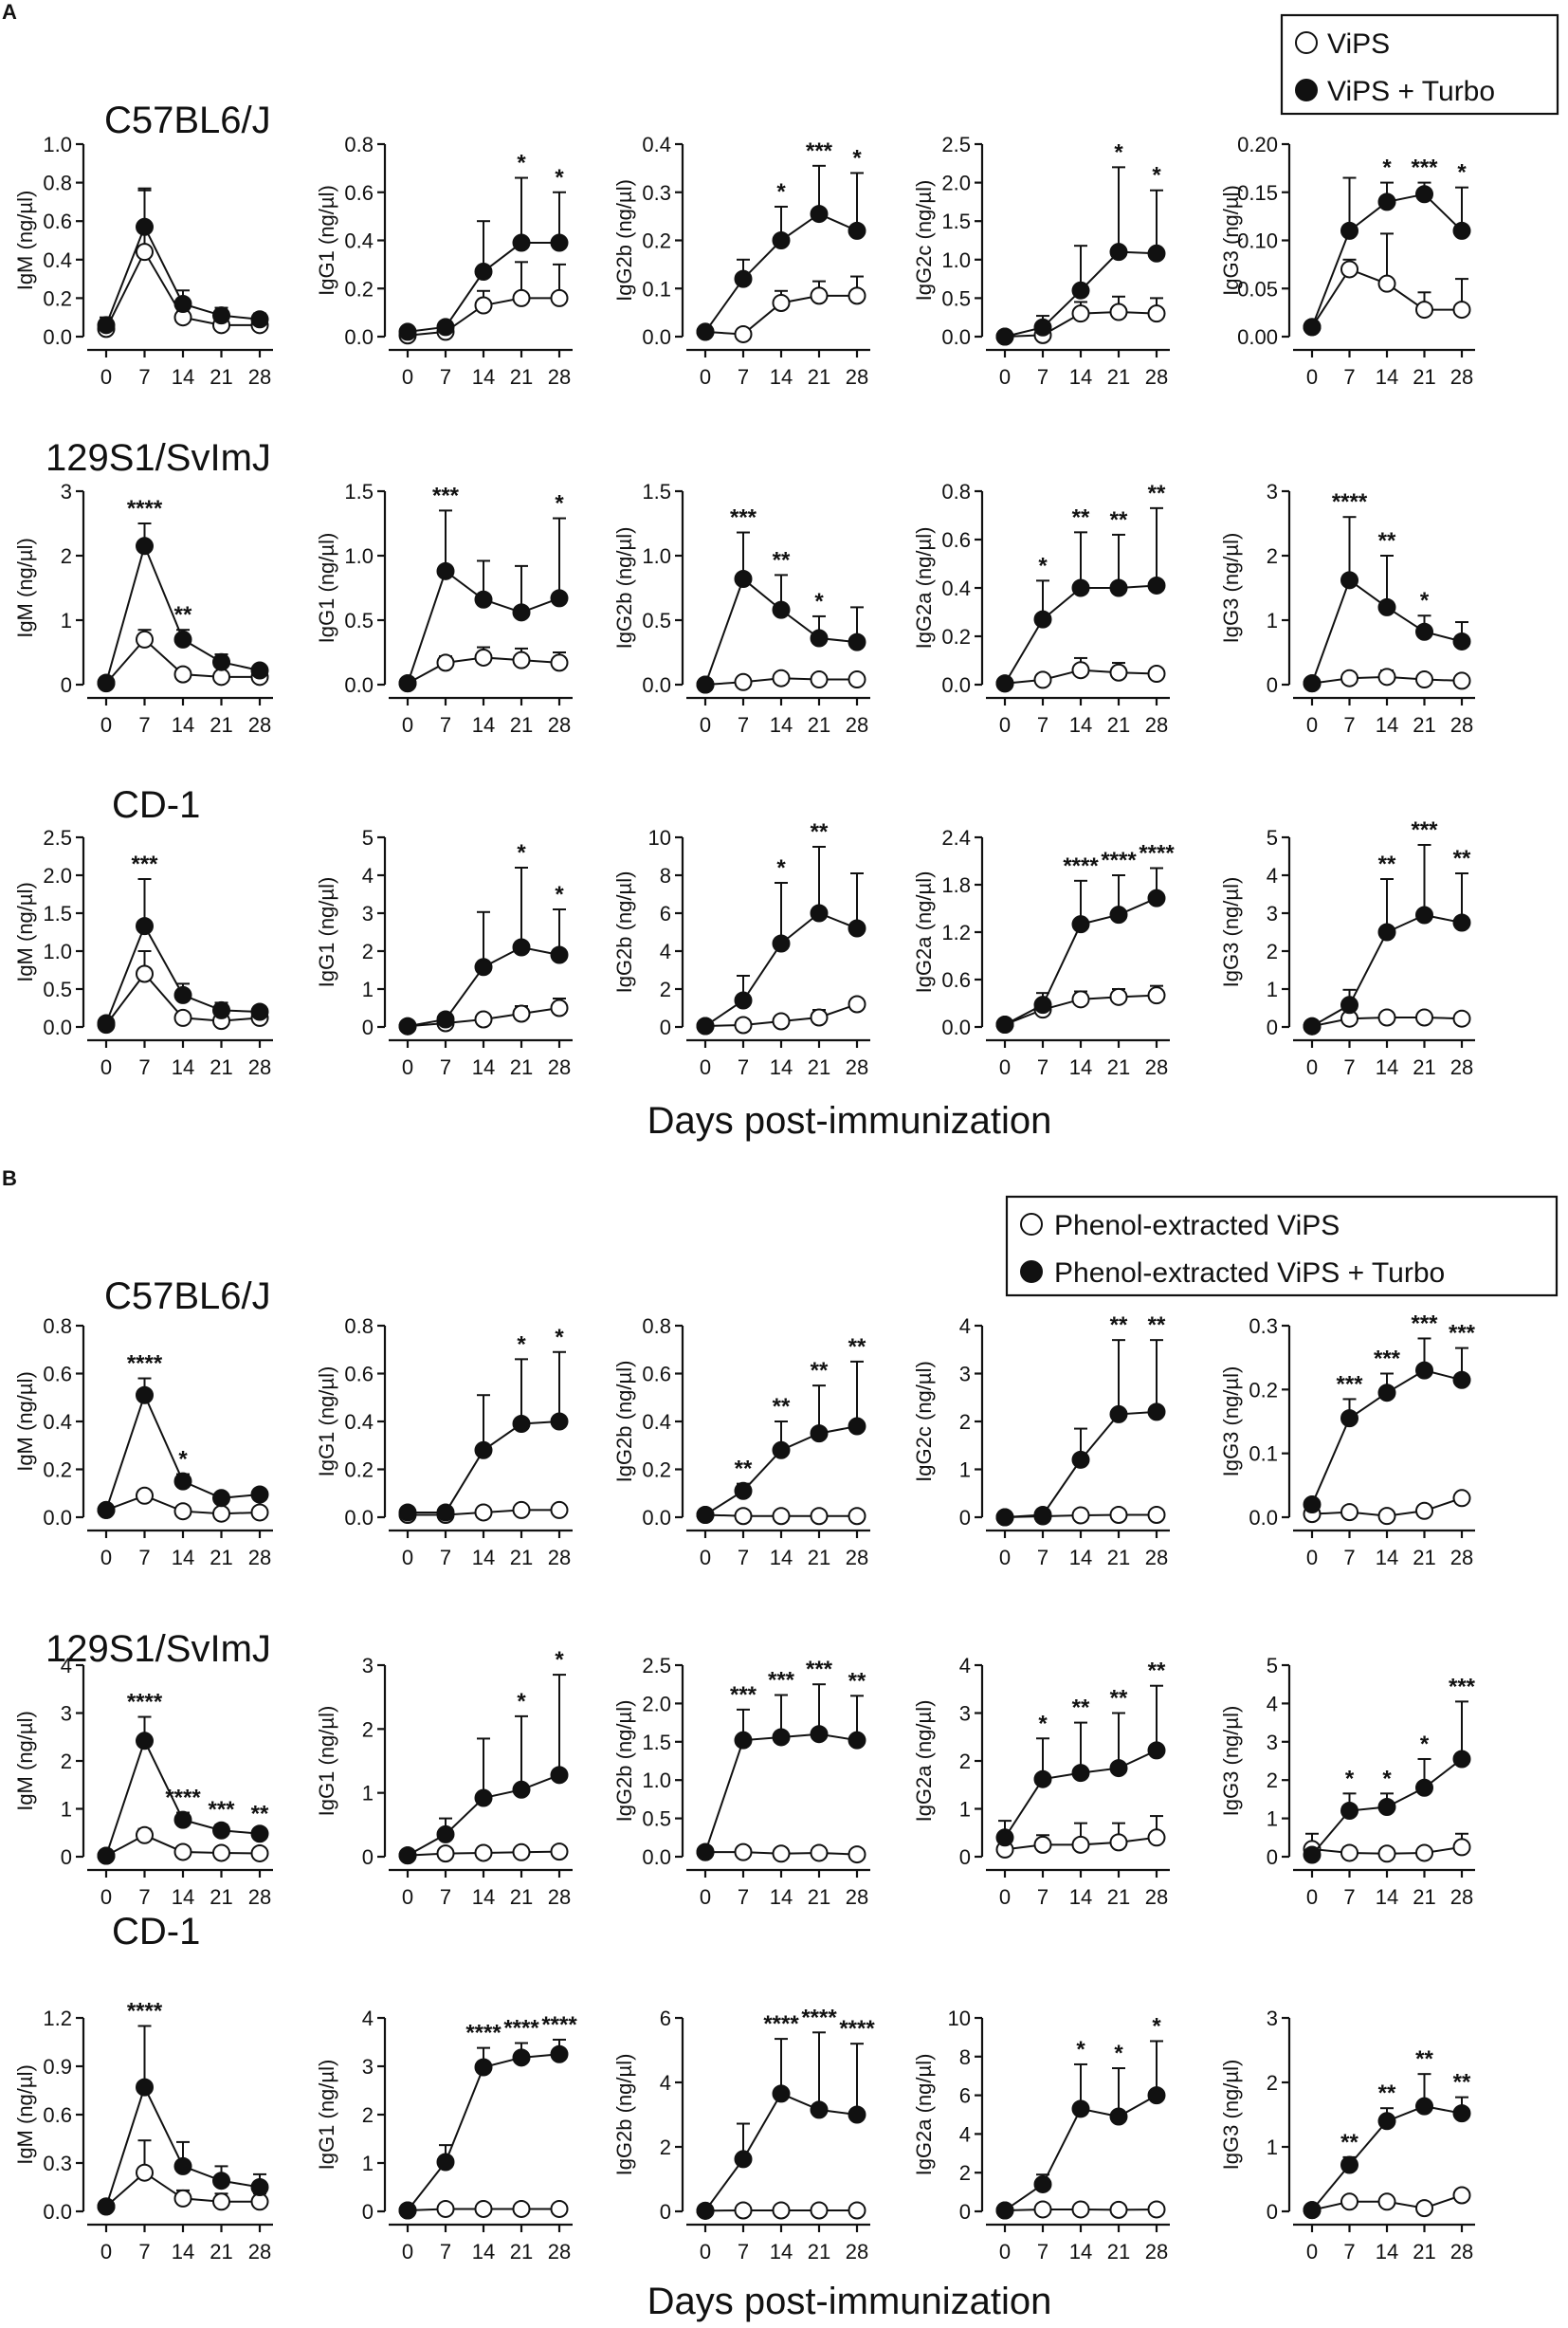  I want to click on y-tick-label: 1.0, so click(656, 1780).